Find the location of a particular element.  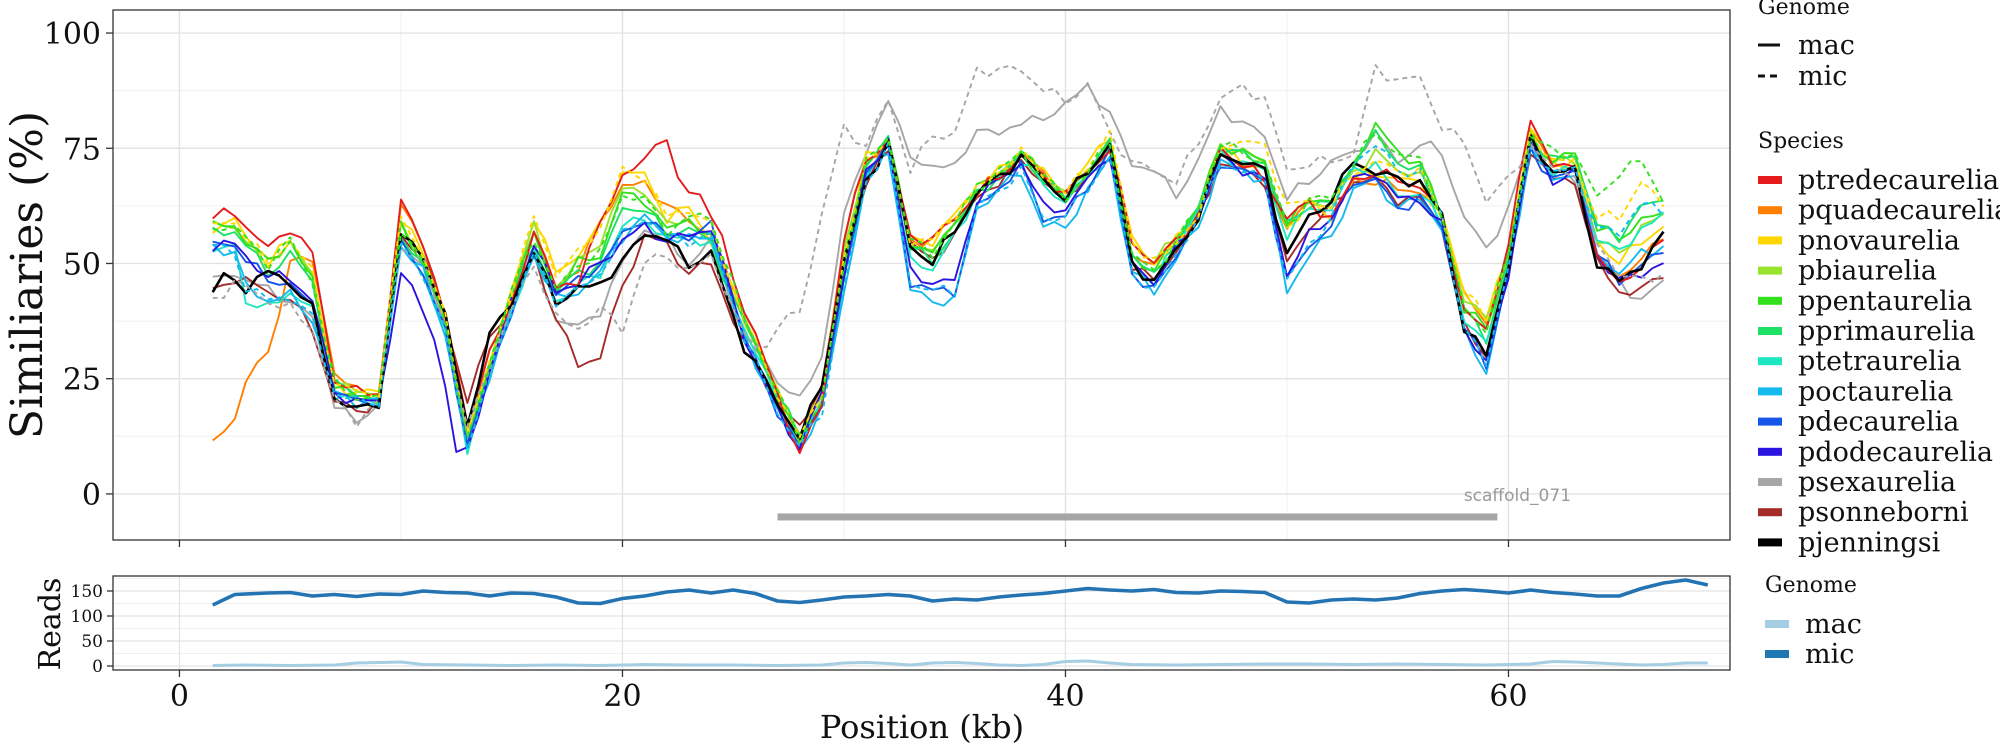

y-tick-label: 25 is located at coordinates (82, 380).